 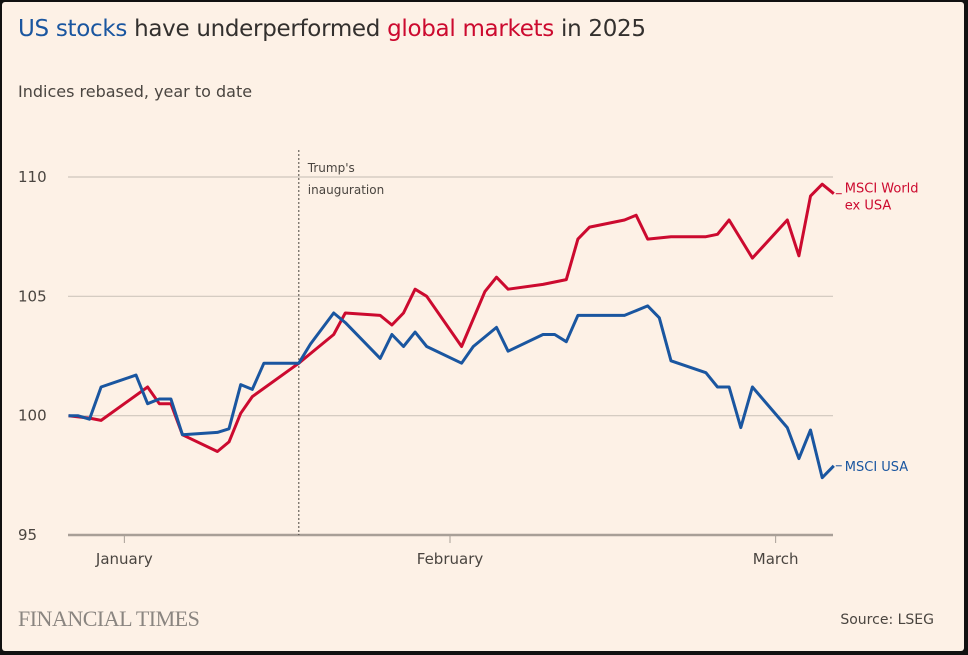 I want to click on series-label: MSCI USA, so click(x=877, y=467).